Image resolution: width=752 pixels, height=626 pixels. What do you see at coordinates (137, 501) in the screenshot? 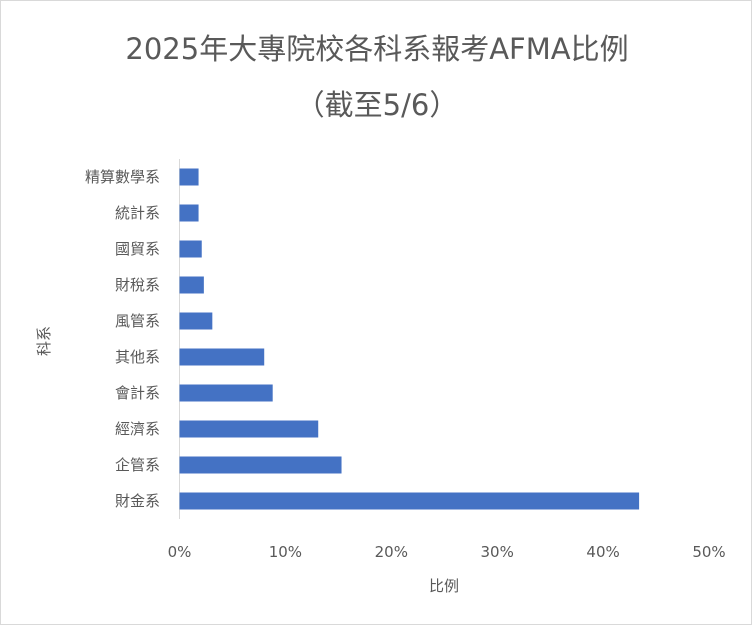
I see `category-label-9: 財金系` at bounding box center [137, 501].